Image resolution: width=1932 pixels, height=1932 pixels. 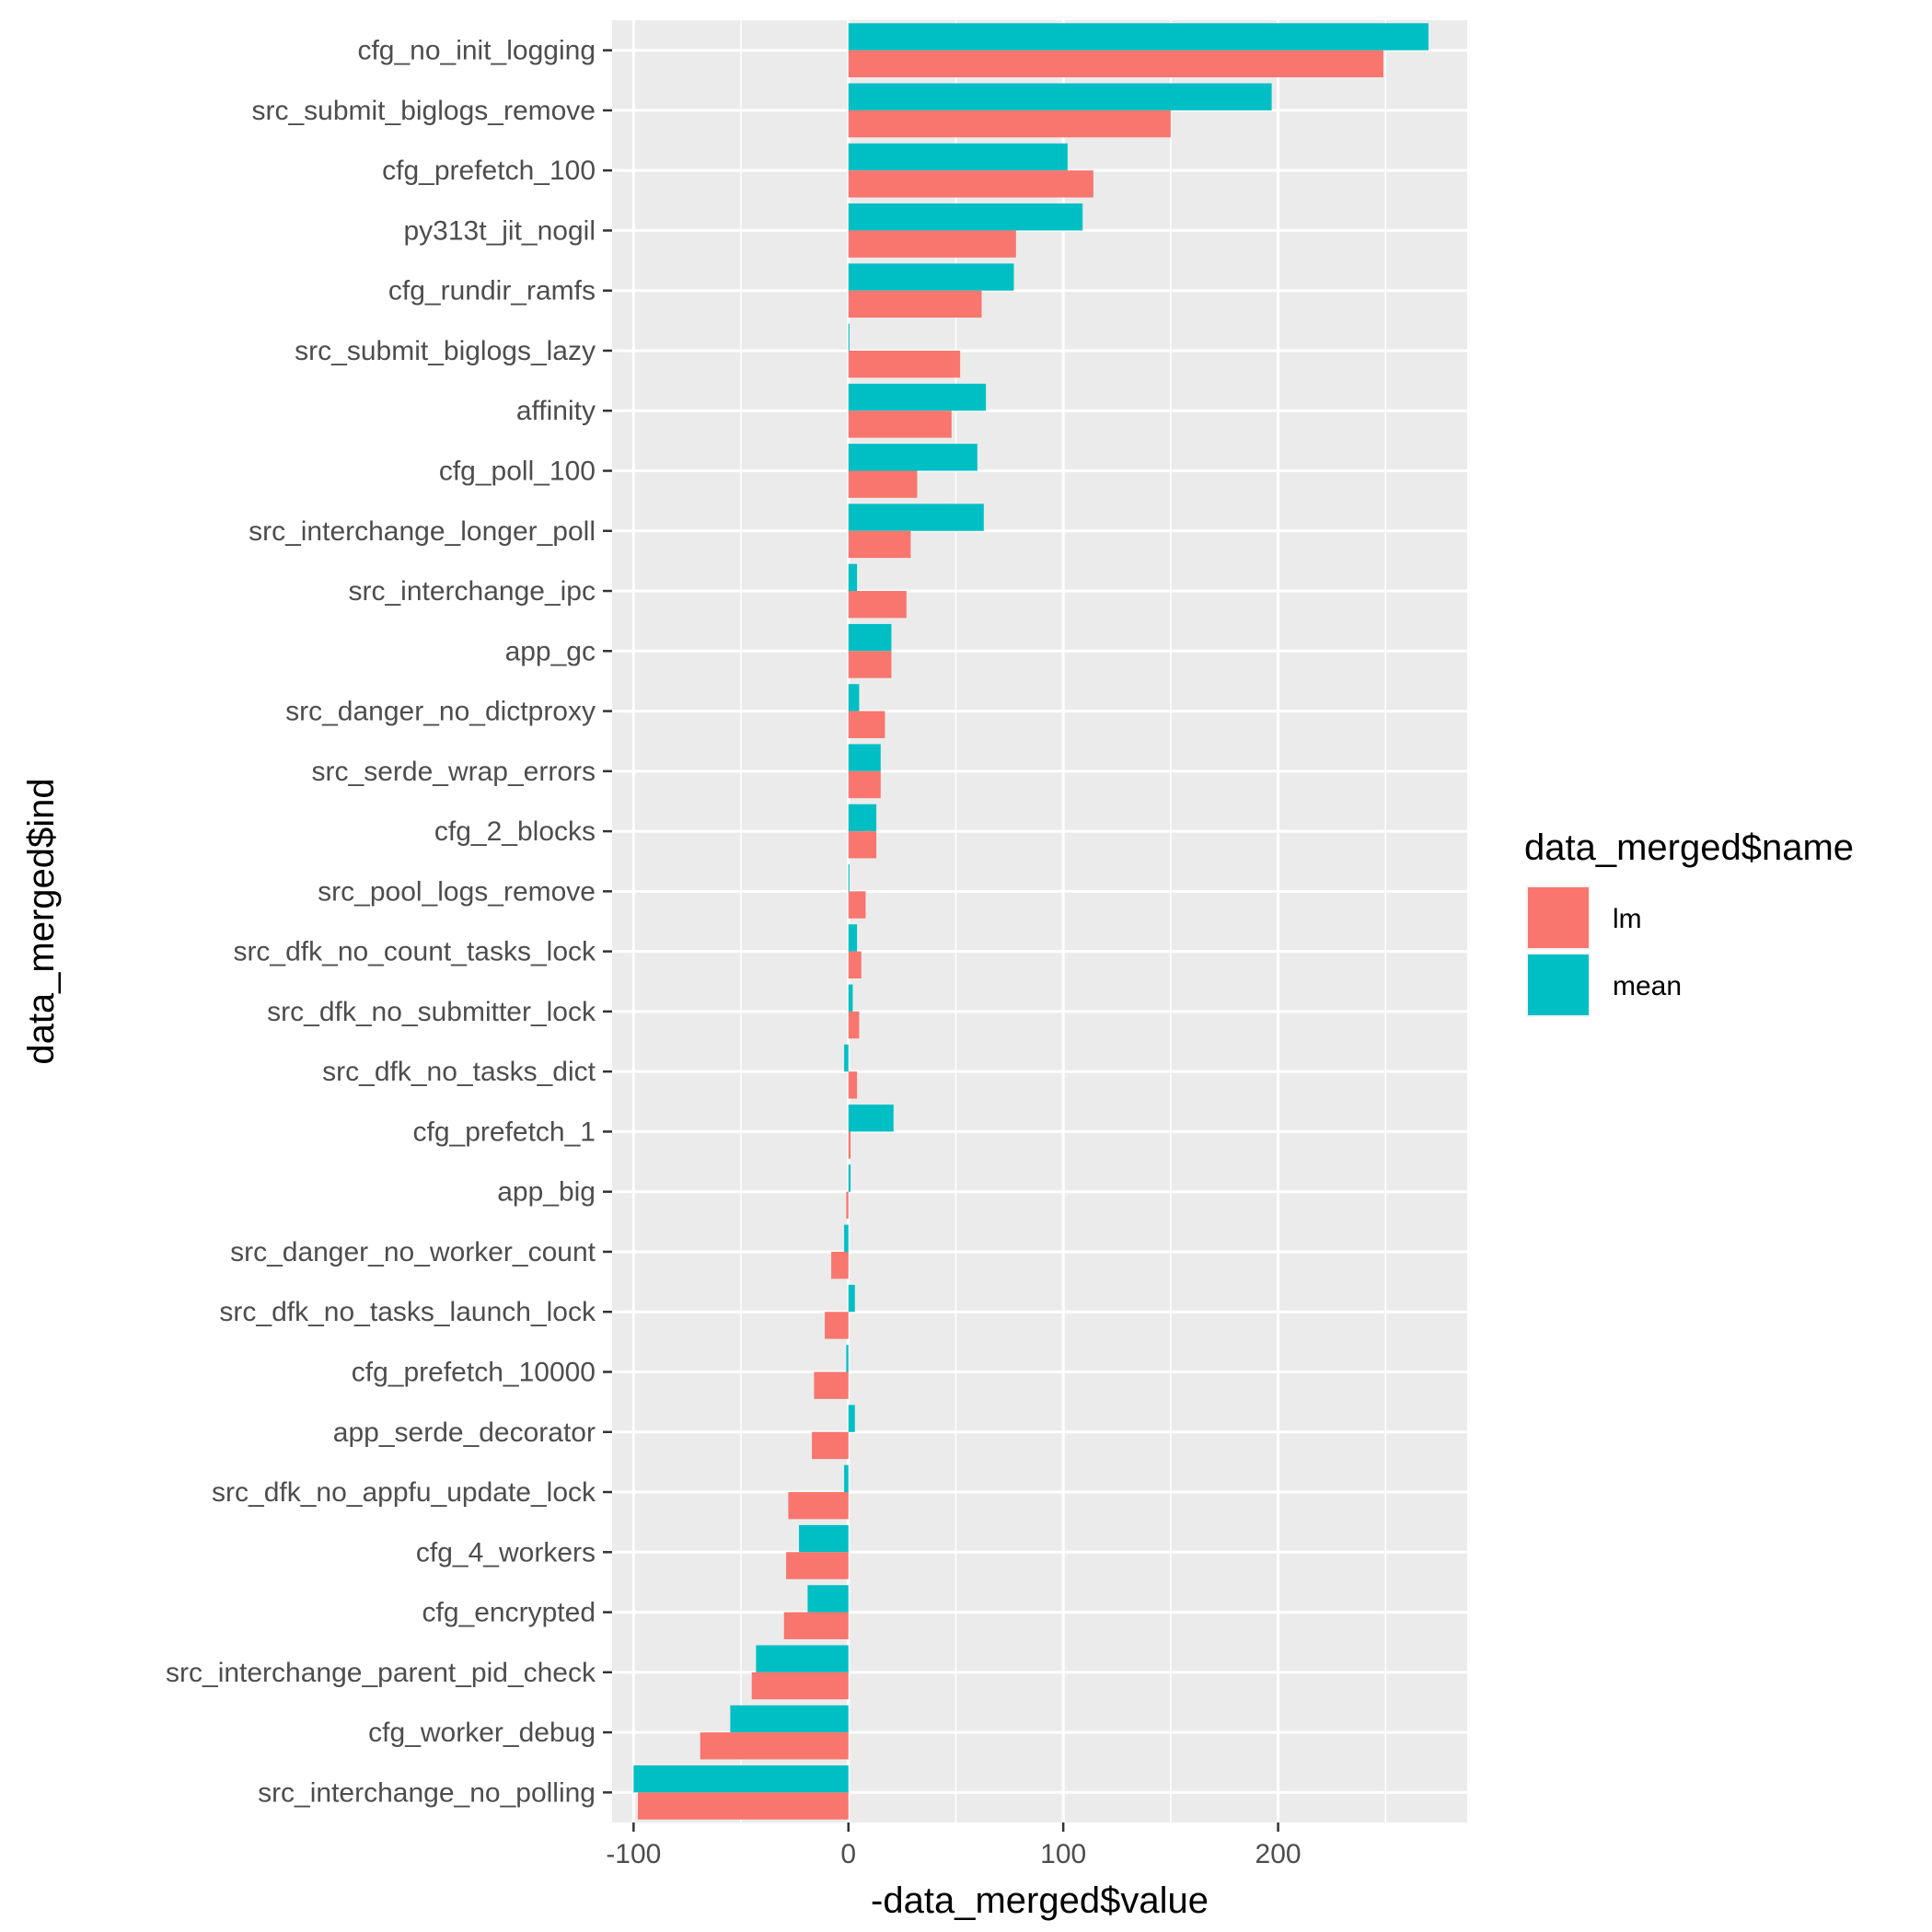 I want to click on y-axis-title: data_merged$ind, so click(x=42, y=921).